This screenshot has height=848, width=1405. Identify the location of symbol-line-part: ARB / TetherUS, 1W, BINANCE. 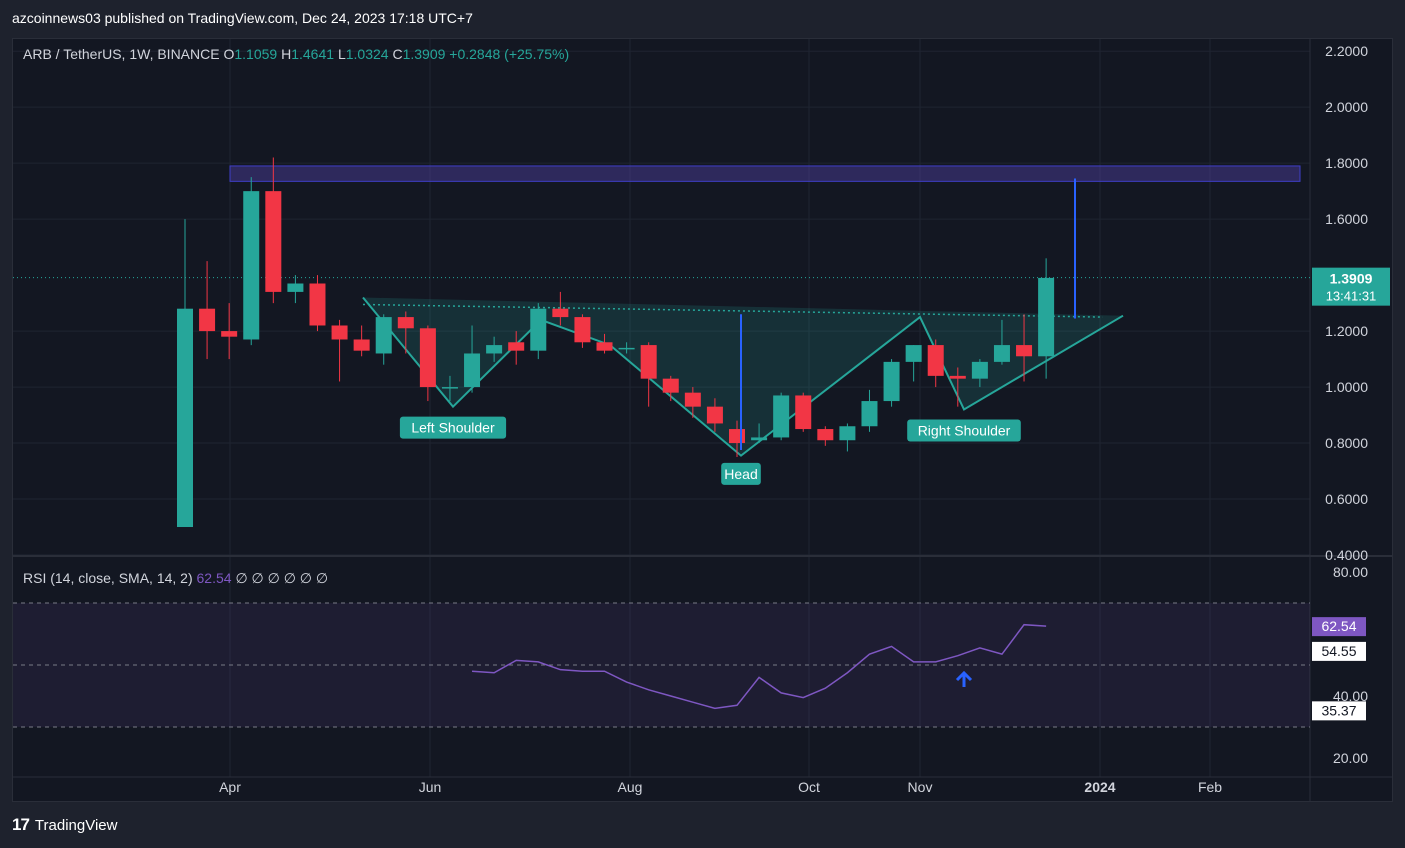
(123, 54).